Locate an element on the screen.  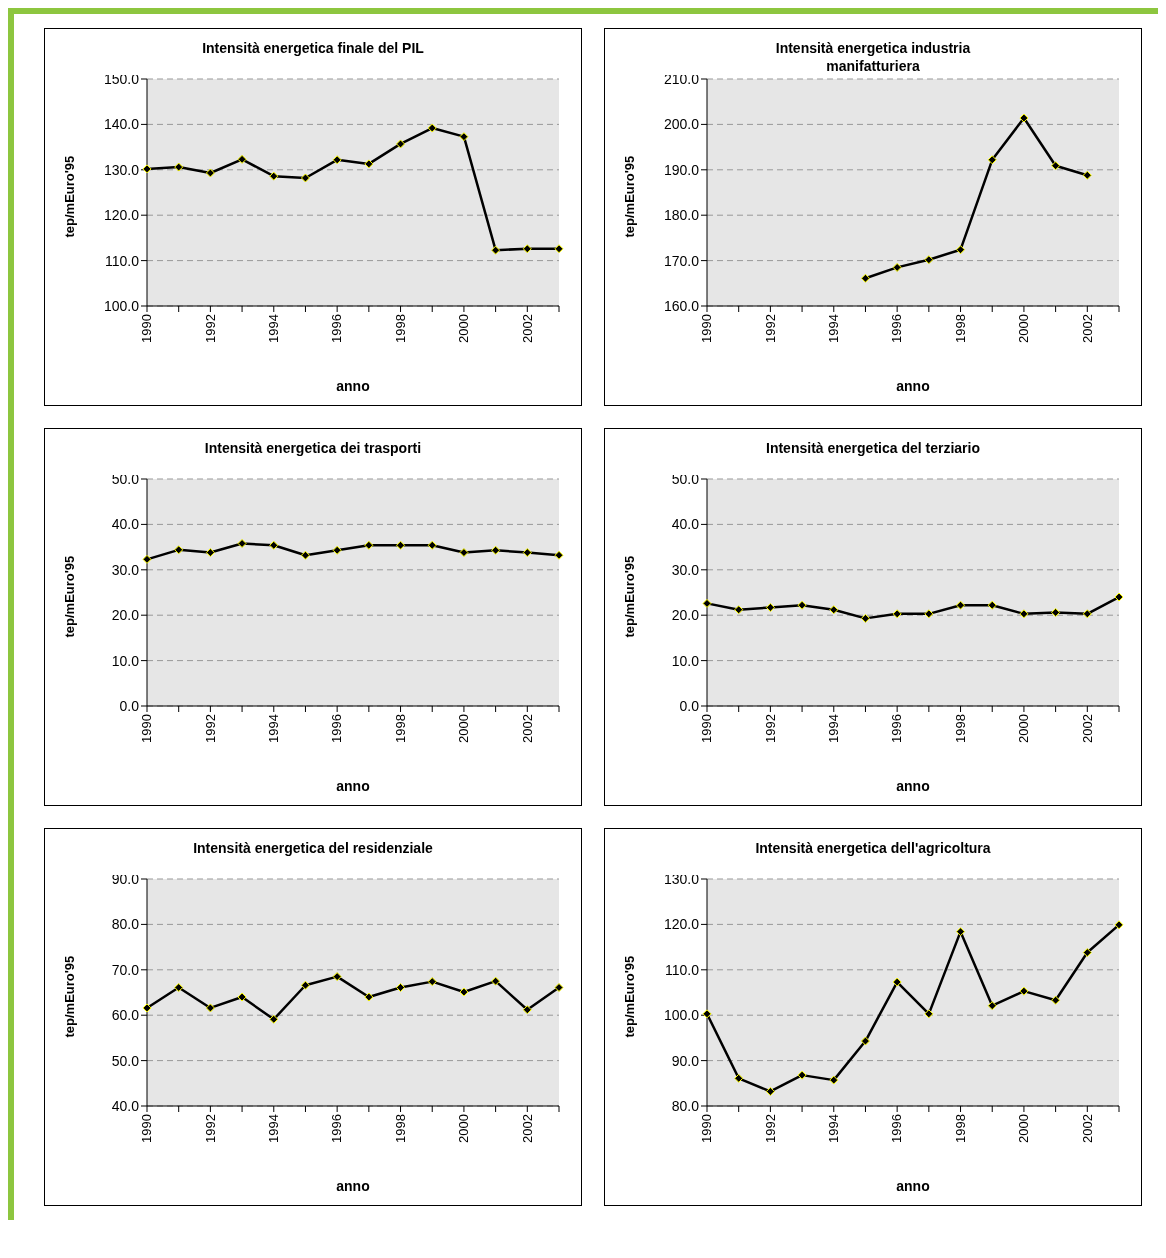
chart-title: Intensità energetica finale del PIL is located at coordinates (313, 48).